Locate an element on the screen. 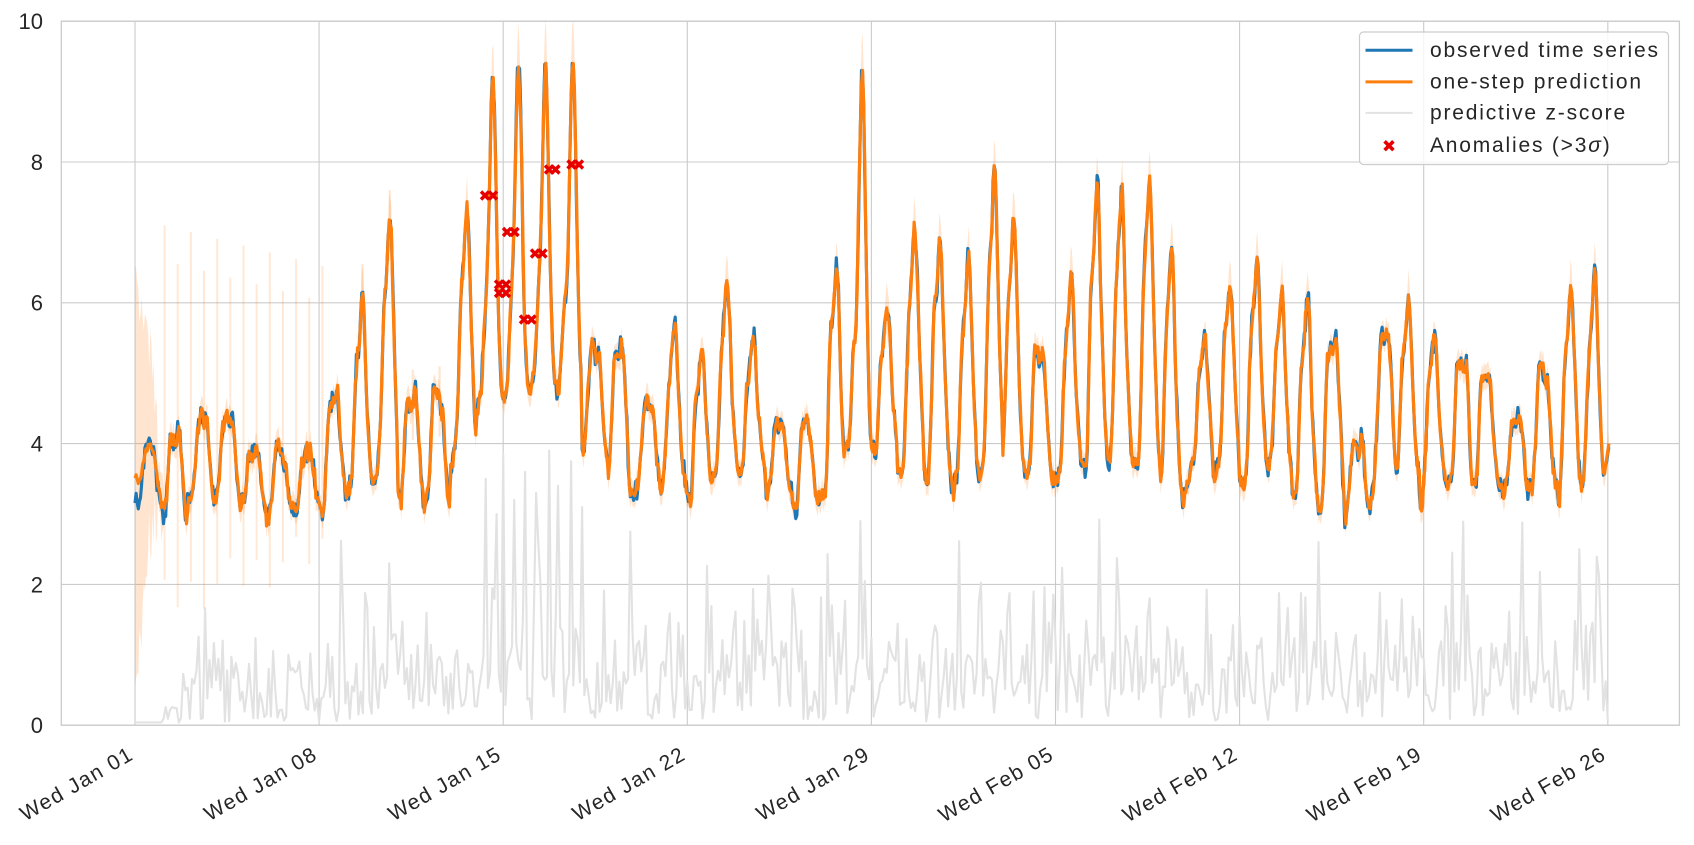  svg-text: Anomalies (>3σ) is located at coordinates (1520, 145).